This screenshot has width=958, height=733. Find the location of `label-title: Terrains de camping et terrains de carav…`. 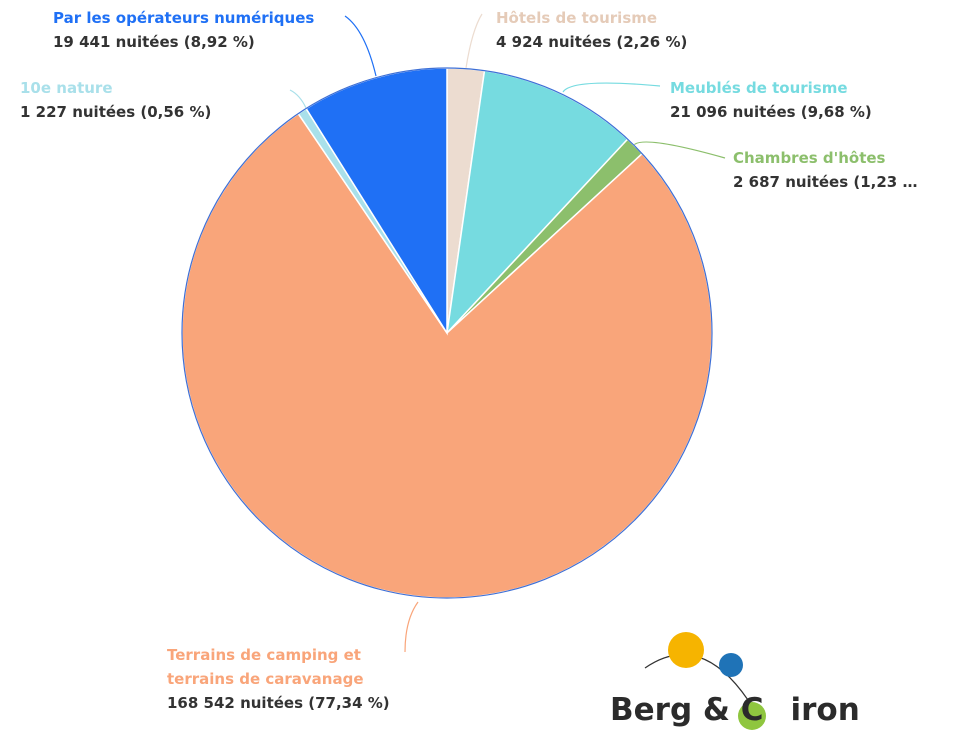

label-title: Terrains de camping et terrains de carav… is located at coordinates (265, 667).